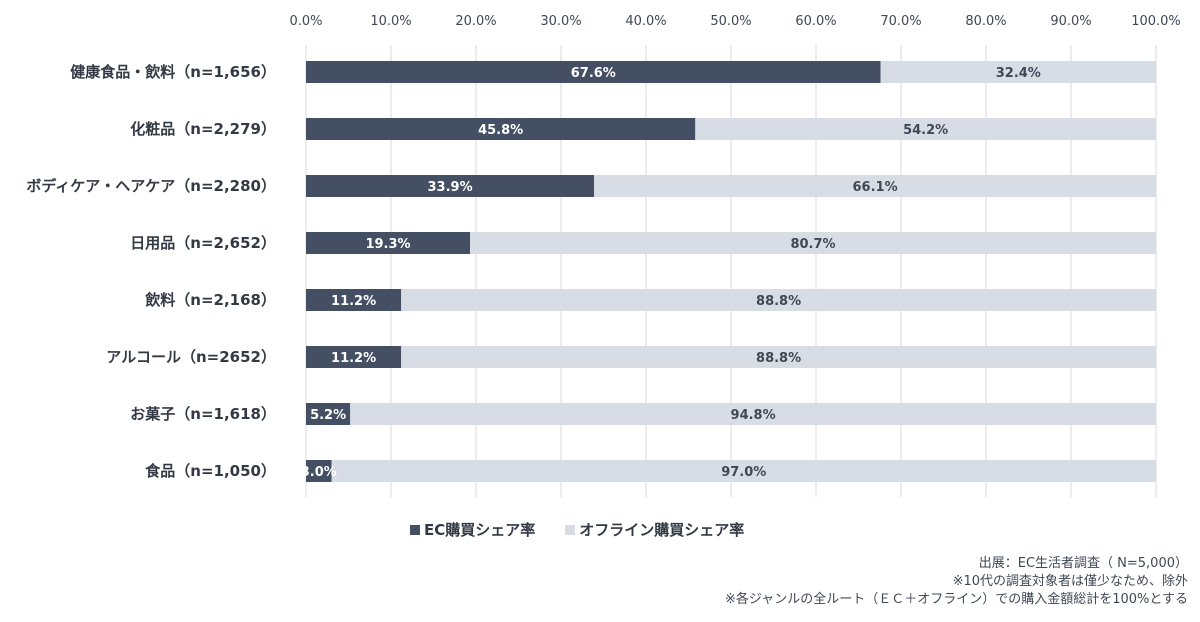  What do you see at coordinates (390, 21) in the screenshot?
I see `x-tick-label: 10.0%` at bounding box center [390, 21].